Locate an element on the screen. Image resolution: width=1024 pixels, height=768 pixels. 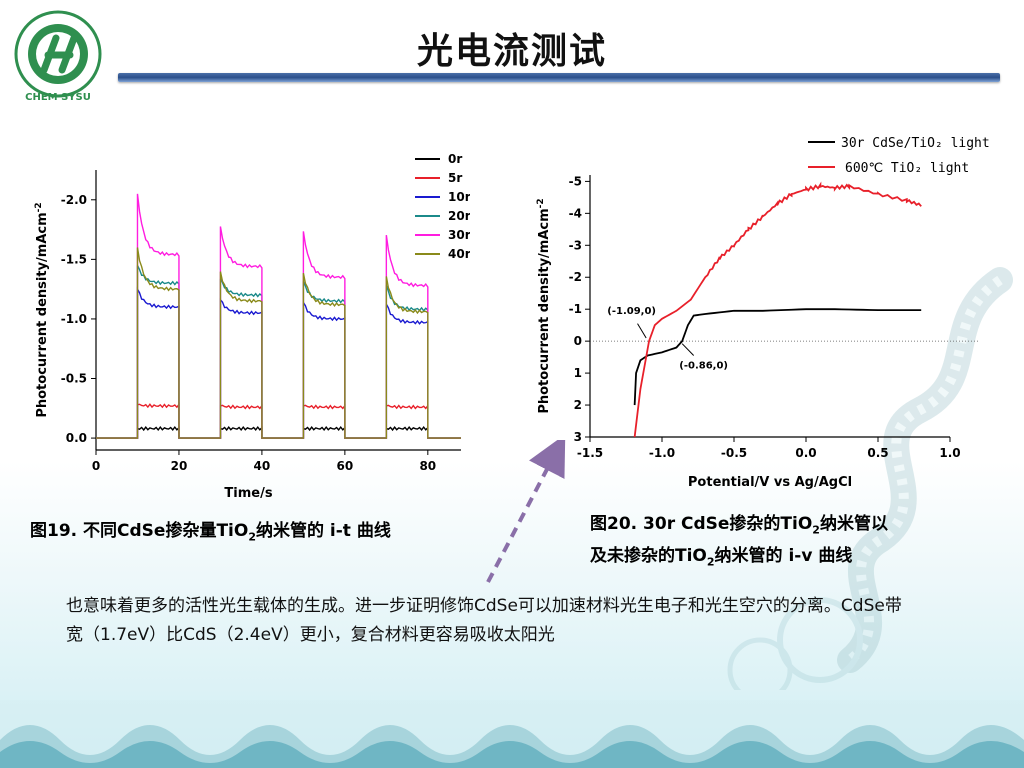
legend-label-10r: 10r is located at coordinates (459, 197).